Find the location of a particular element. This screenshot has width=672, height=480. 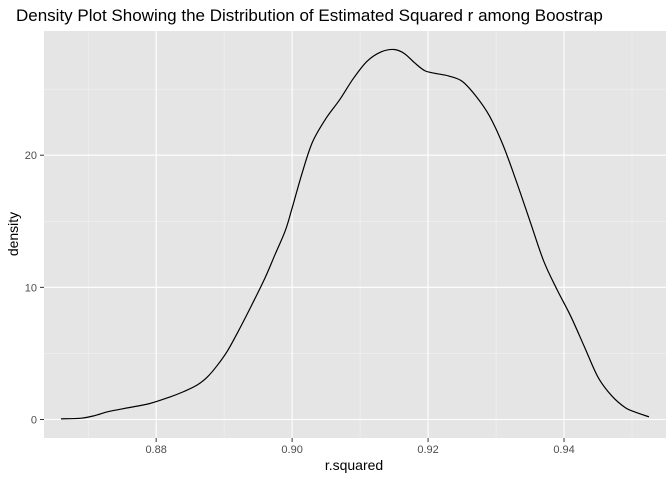

x-axis-title: r.squared is located at coordinates (354, 465).